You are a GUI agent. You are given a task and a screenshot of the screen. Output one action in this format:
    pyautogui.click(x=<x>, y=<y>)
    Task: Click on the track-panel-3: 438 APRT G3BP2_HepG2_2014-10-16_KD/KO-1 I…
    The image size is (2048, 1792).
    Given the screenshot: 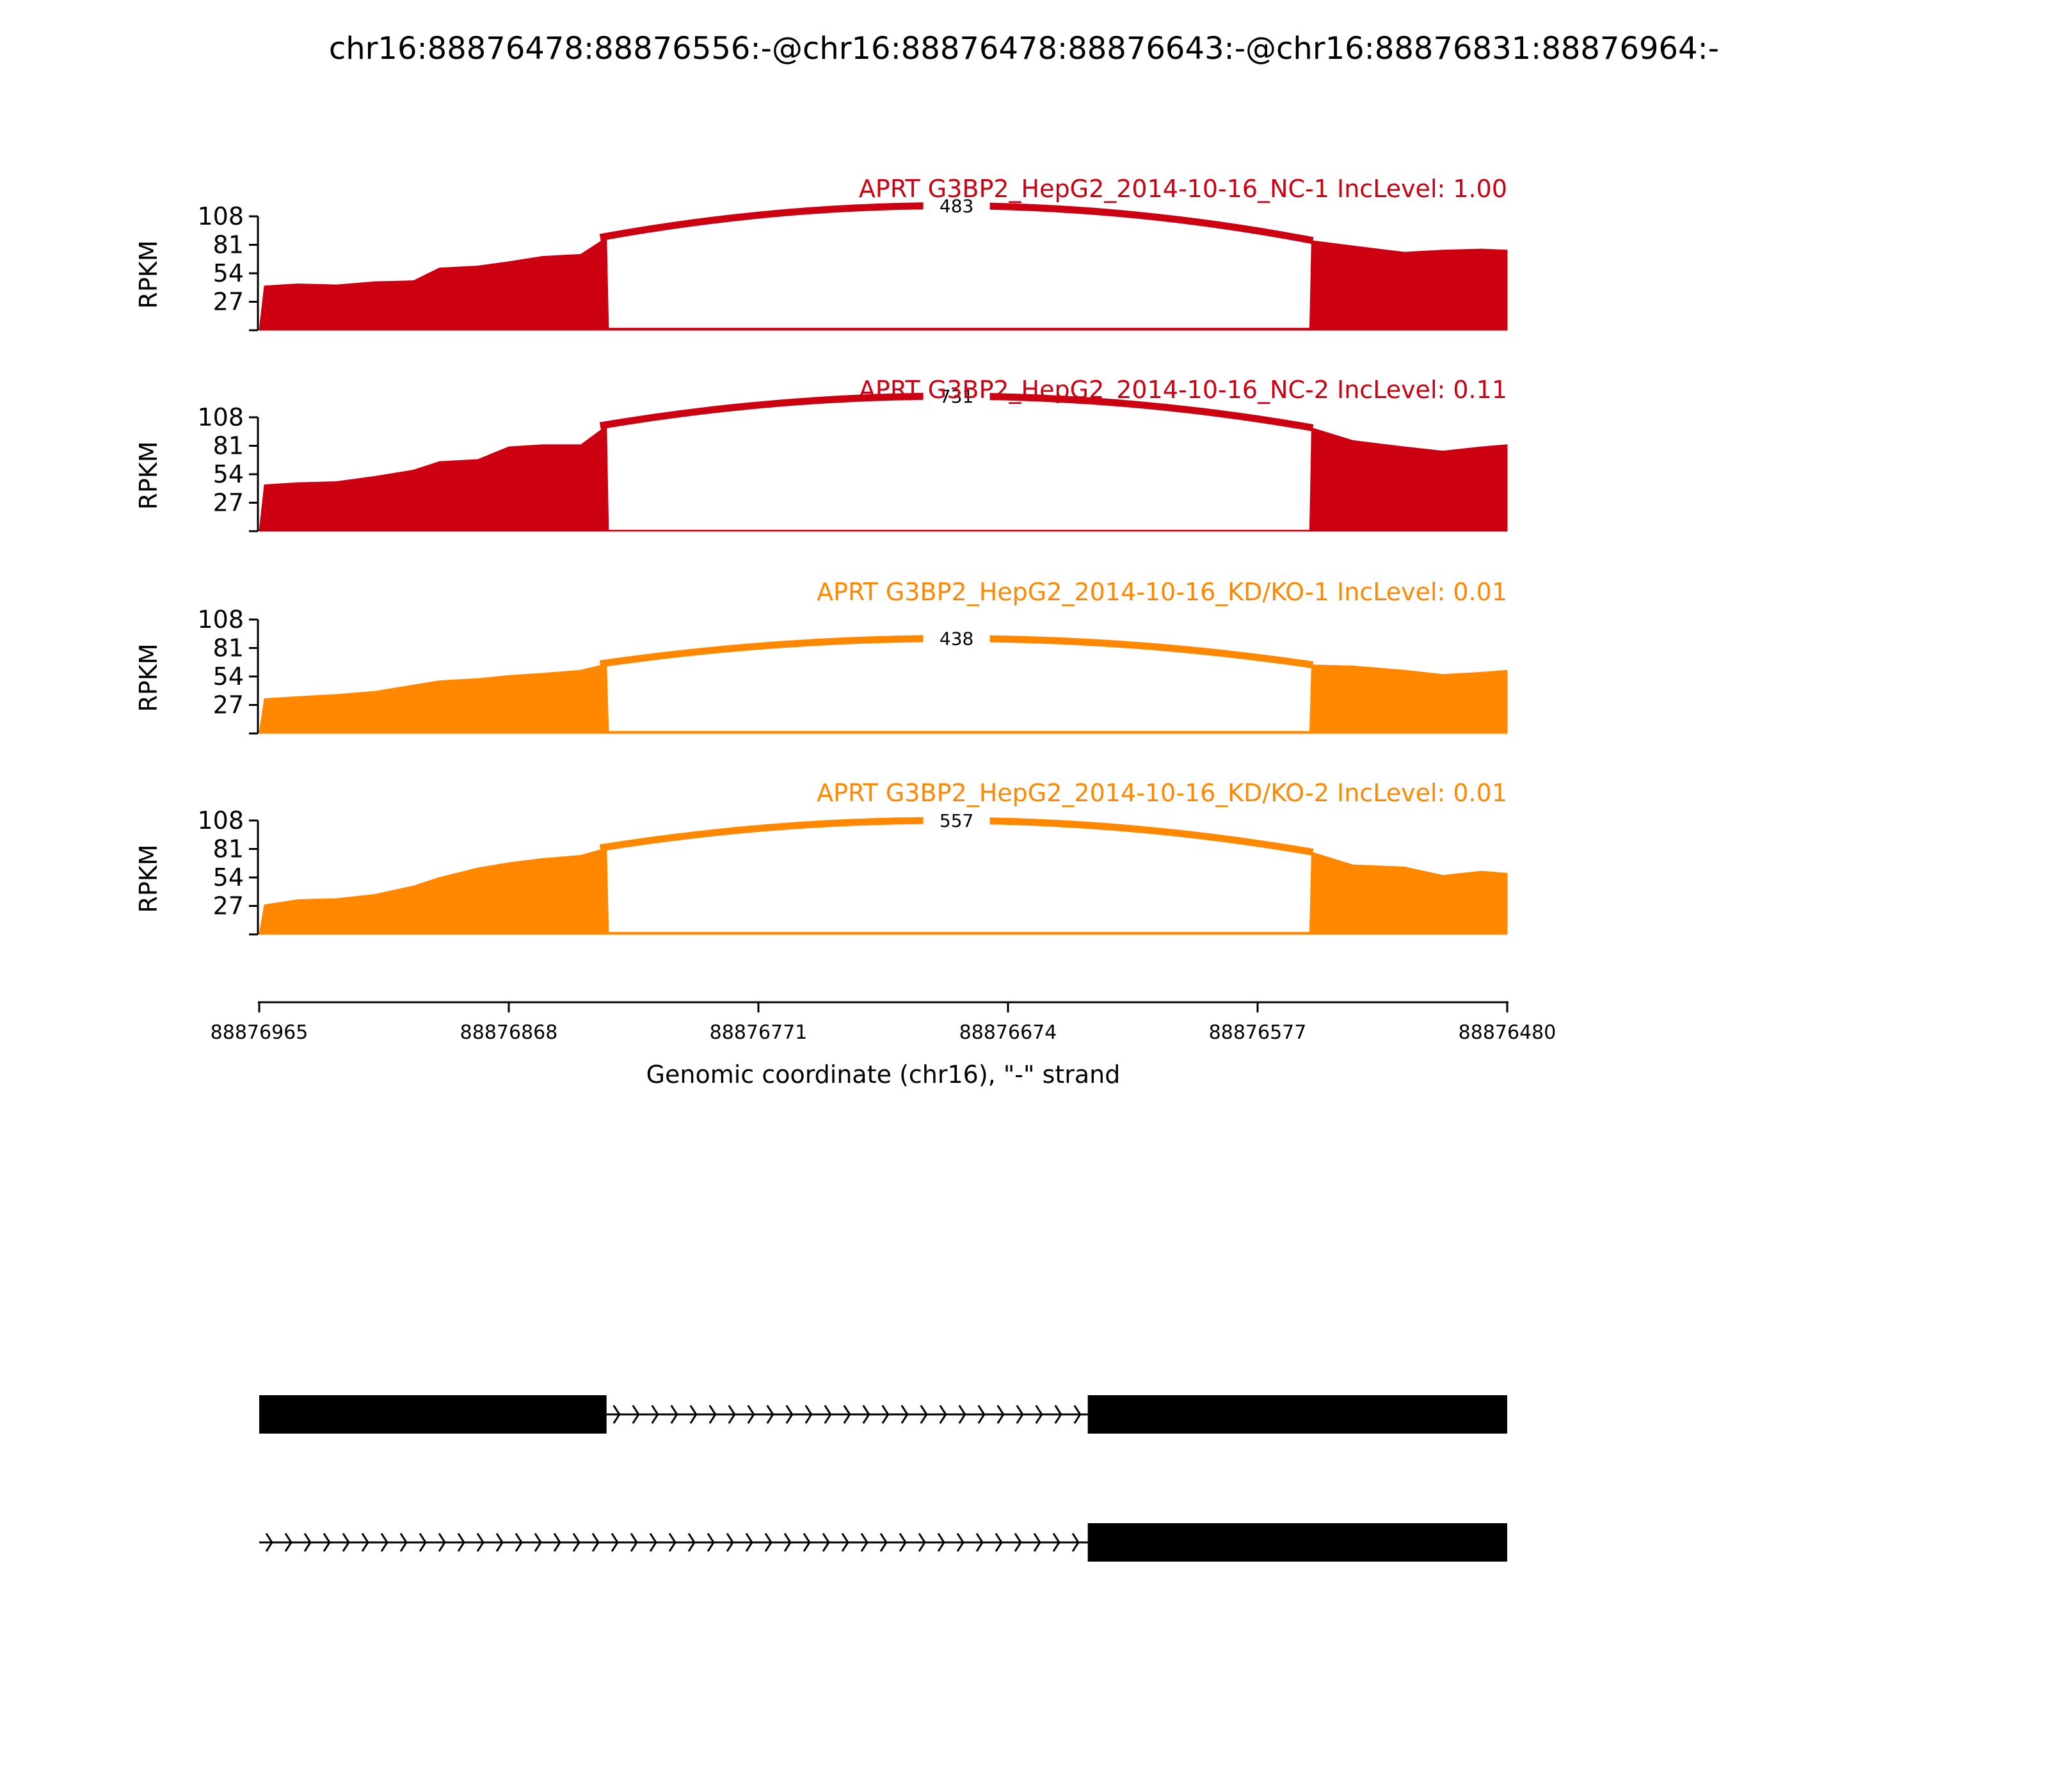 What is the action you would take?
    pyautogui.click(x=821, y=656)
    